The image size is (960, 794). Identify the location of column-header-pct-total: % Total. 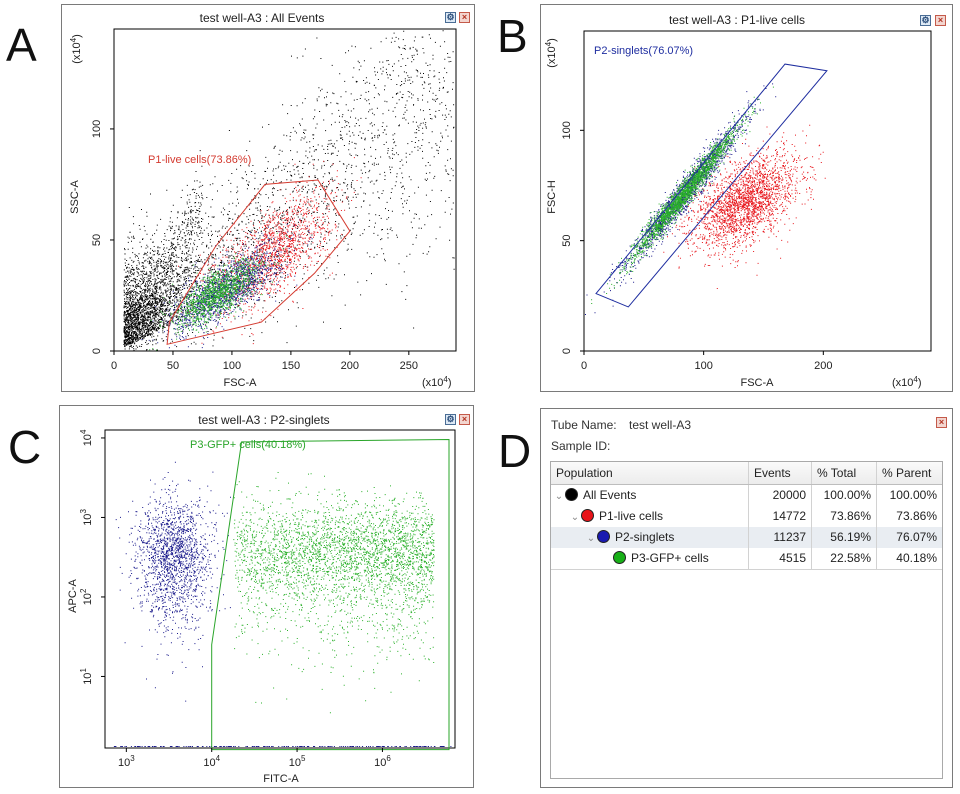
(844, 473).